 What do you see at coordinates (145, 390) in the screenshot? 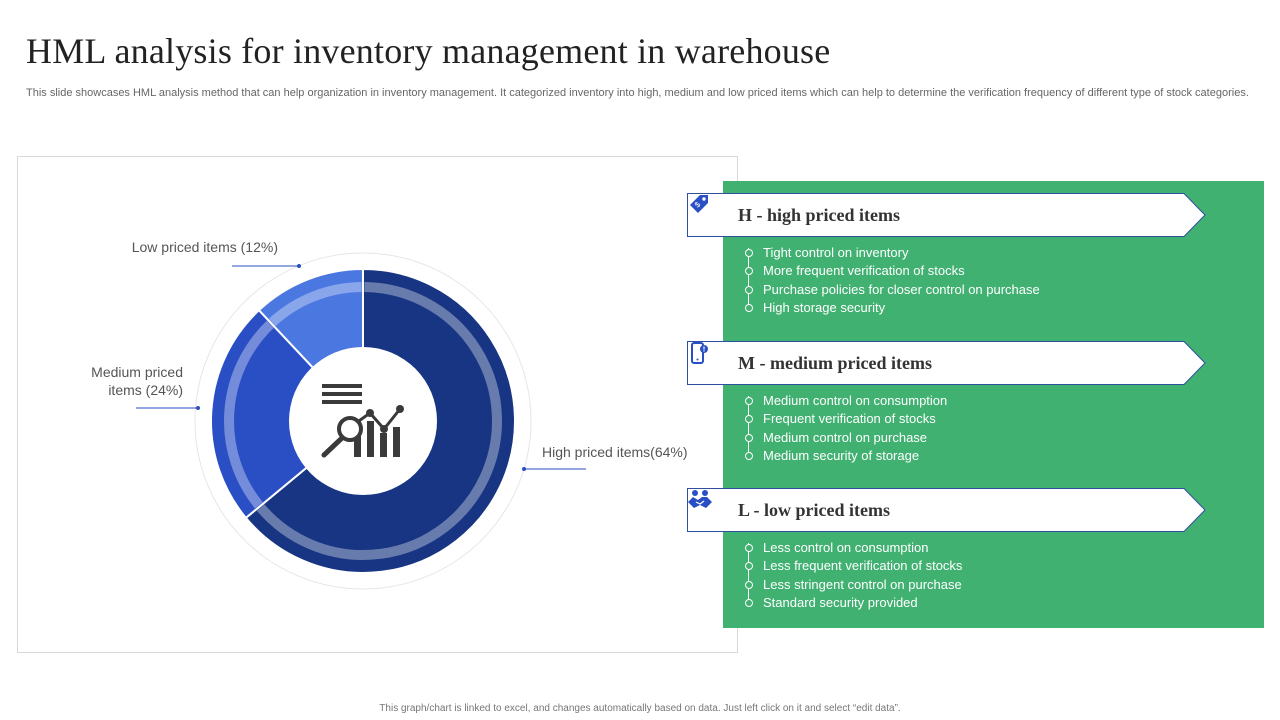
I see `slice-data-label: items (24%)` at bounding box center [145, 390].